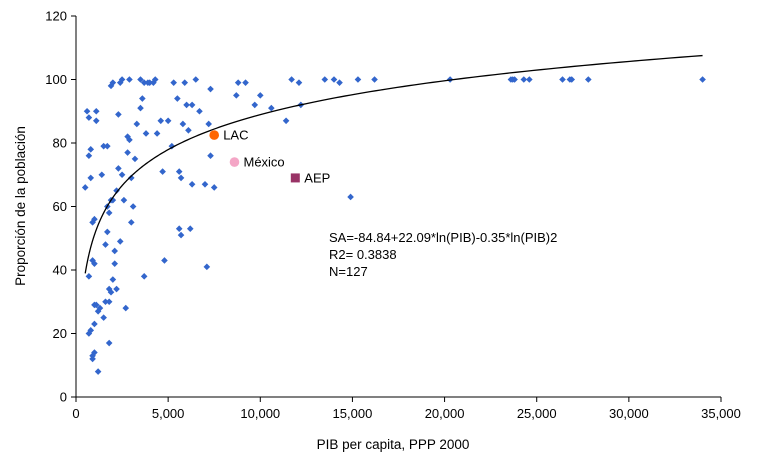 The width and height of the screenshot is (758, 457). I want to click on highlight-aep-label: AEP, so click(317, 177).